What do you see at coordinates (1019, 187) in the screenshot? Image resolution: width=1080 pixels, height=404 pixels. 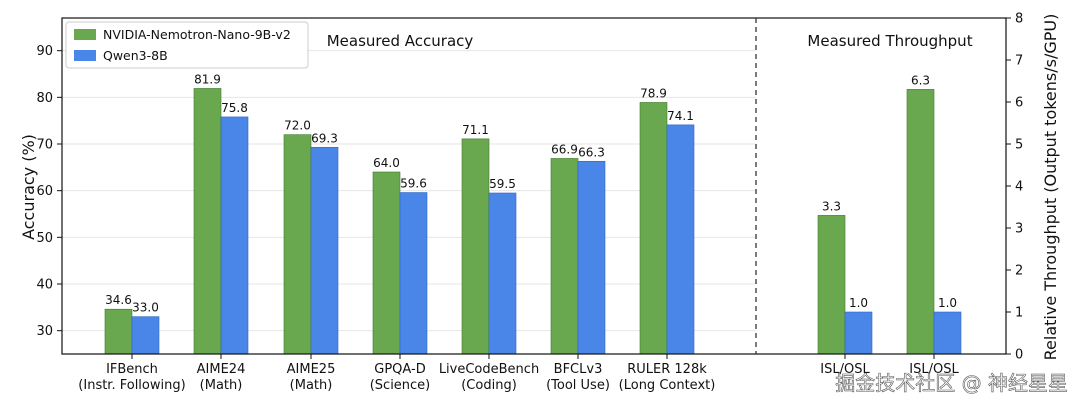 I see `y-tick-label-right: 4` at bounding box center [1019, 187].